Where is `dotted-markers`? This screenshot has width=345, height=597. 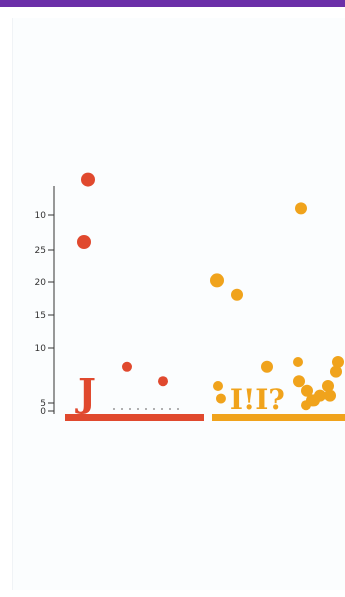
dotted-markers is located at coordinates (146, 409).